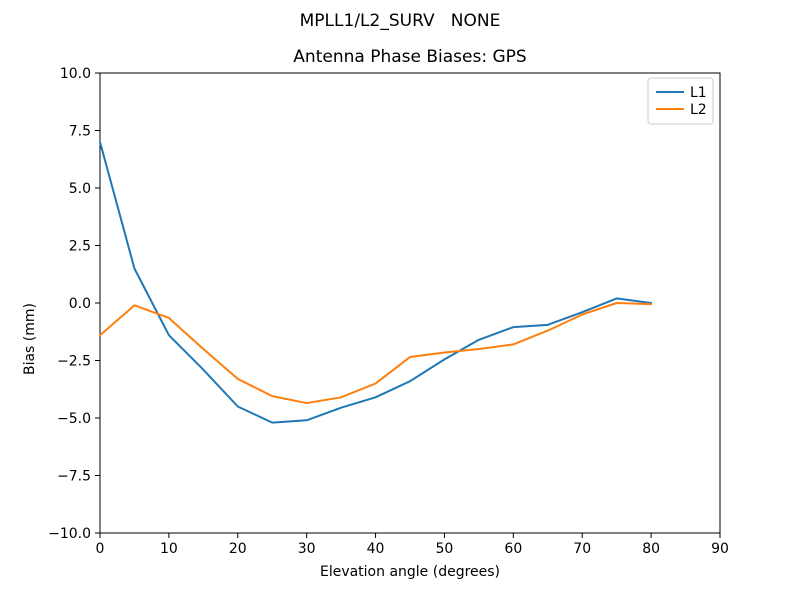 The image size is (800, 600). Describe the element at coordinates (376, 353) in the screenshot. I see `series-line-l2` at that location.